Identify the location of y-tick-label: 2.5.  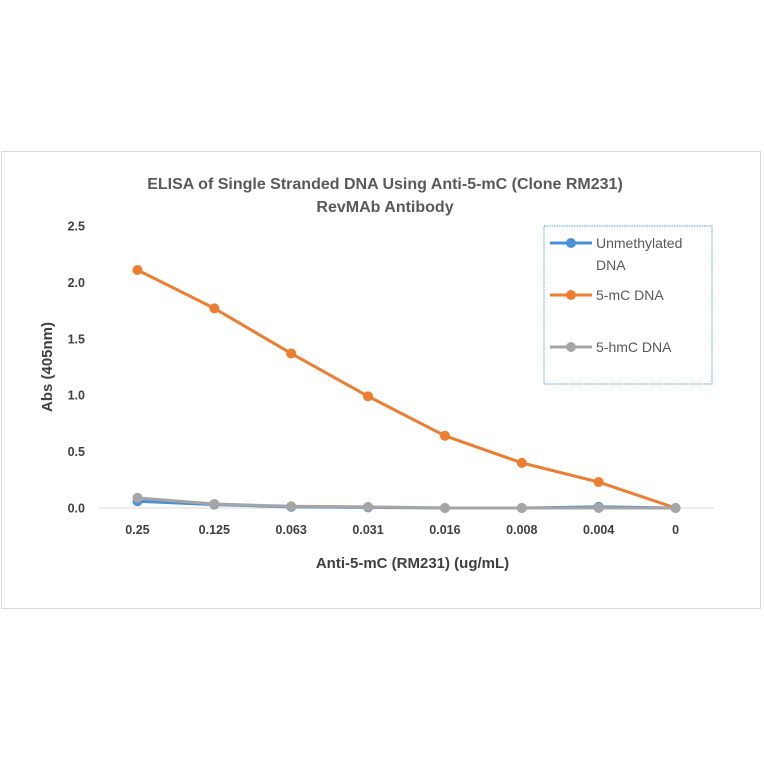
(76, 227).